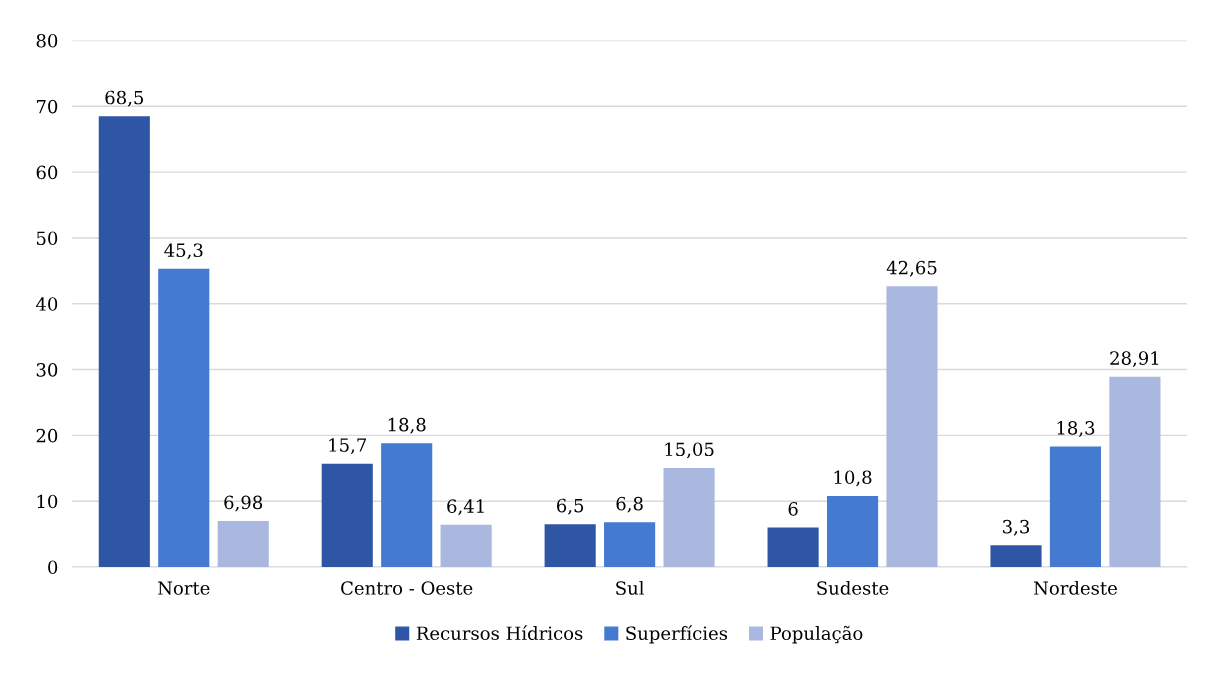 This screenshot has width=1205, height=675. Describe the element at coordinates (1075, 587) in the screenshot. I see `x-tick-label: Nordeste` at that location.